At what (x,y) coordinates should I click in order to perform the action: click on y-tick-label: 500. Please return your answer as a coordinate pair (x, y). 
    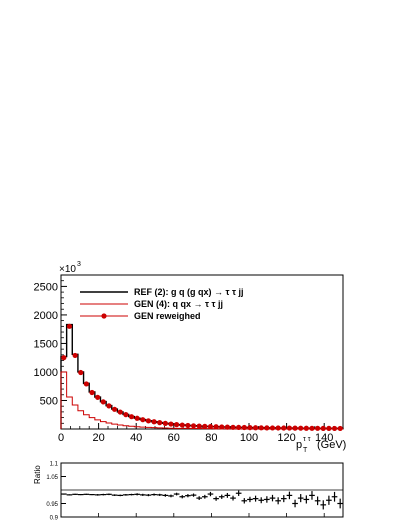
    Looking at the image, I should click on (49, 401).